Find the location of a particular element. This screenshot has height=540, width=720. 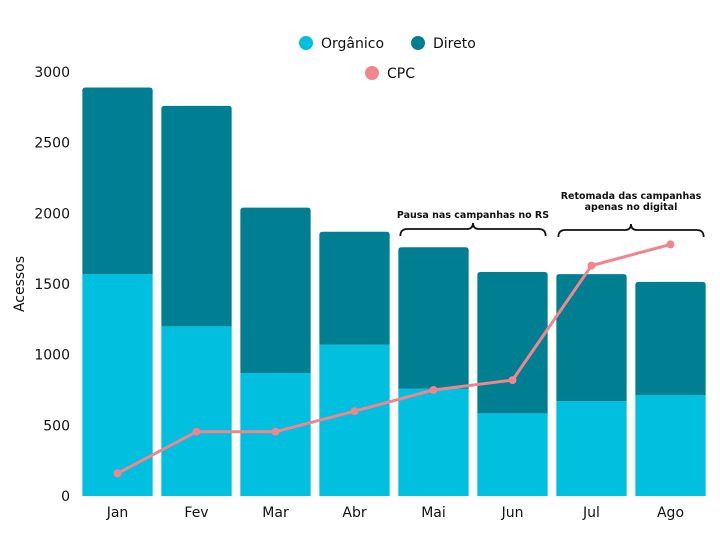

x-tick-label-abr: Abr is located at coordinates (354, 513).